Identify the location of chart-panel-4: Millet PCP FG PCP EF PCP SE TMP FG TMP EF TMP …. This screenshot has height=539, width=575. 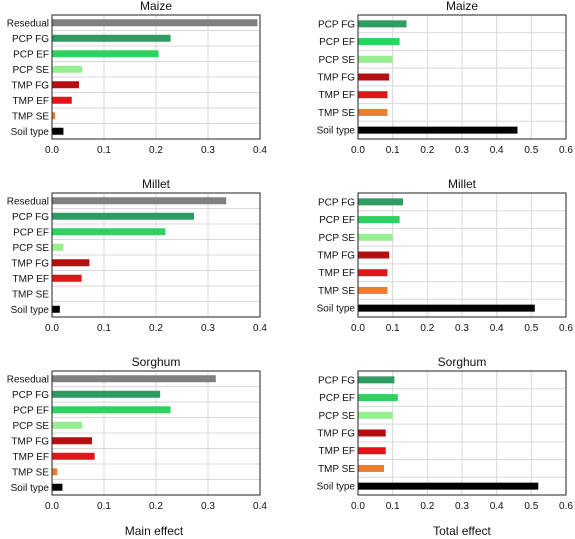
(445, 255).